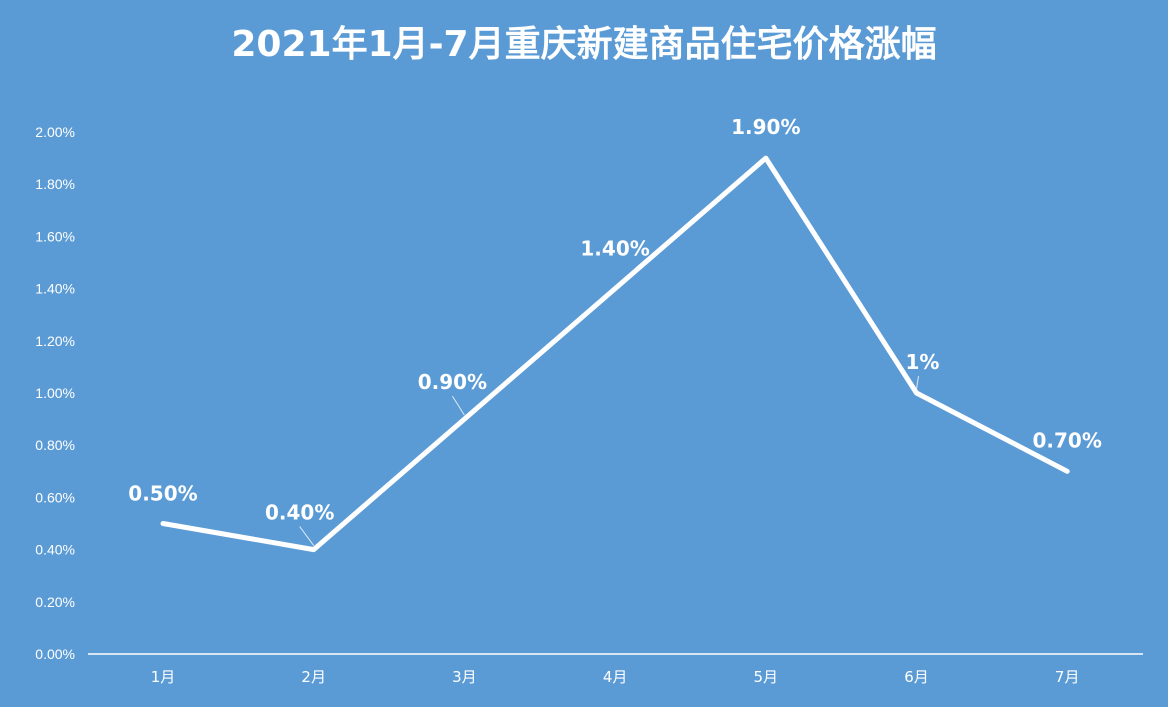 This screenshot has width=1168, height=707. I want to click on data-label: 1%, so click(923, 362).